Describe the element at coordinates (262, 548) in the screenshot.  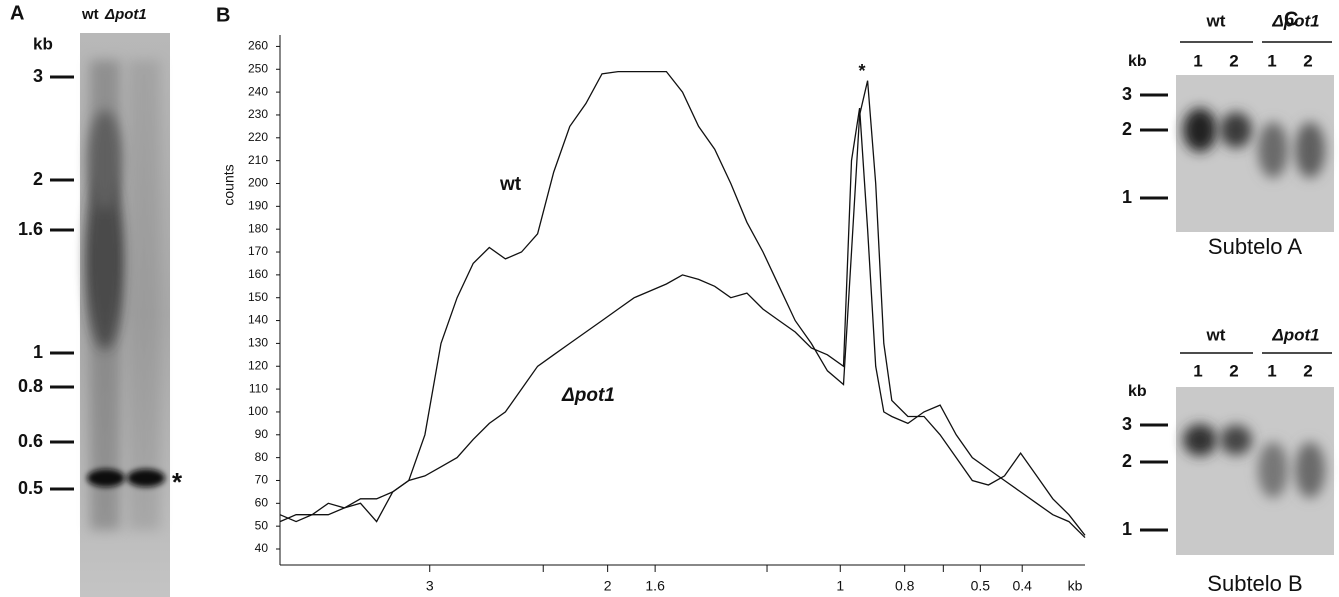
I see `y-tick-label: 40` at that location.